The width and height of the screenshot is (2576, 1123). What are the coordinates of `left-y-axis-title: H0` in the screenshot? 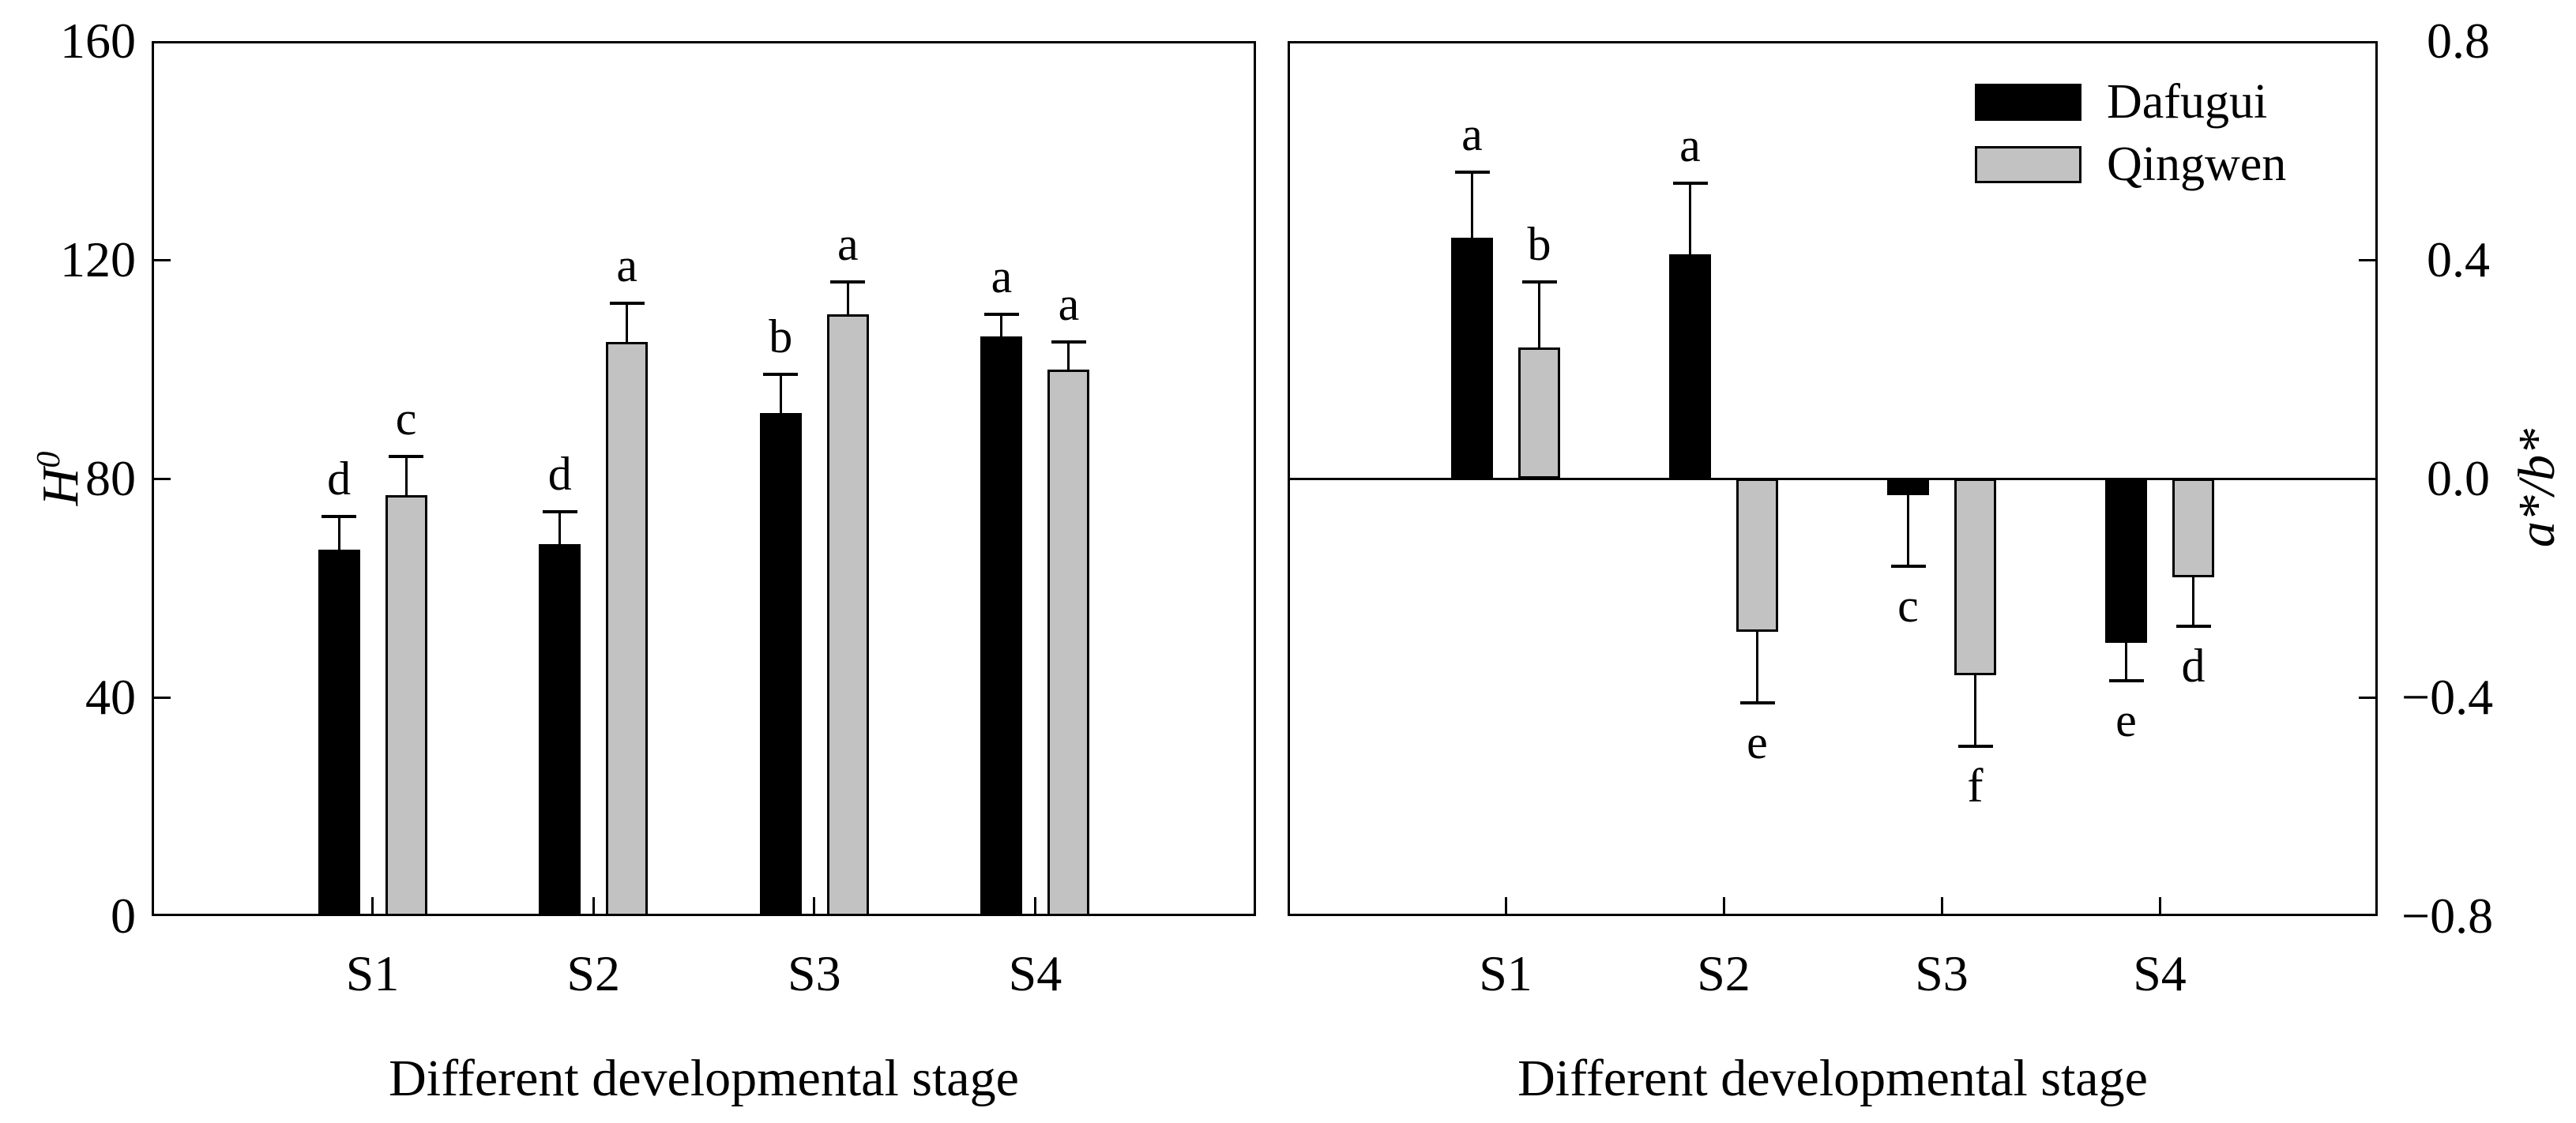 It's located at (53, 478).